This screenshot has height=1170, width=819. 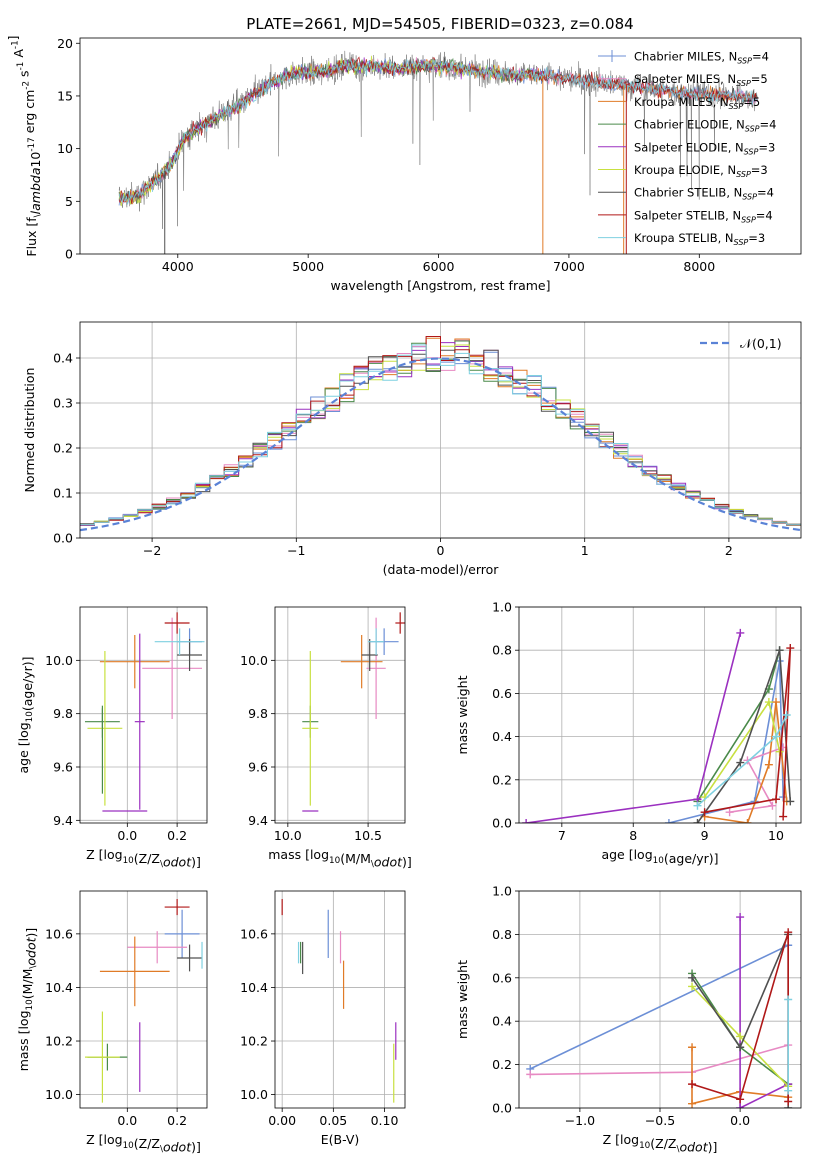 What do you see at coordinates (440, 285) in the screenshot?
I see `x-axis-label: wavelength [Angstrom, rest frame]` at bounding box center [440, 285].